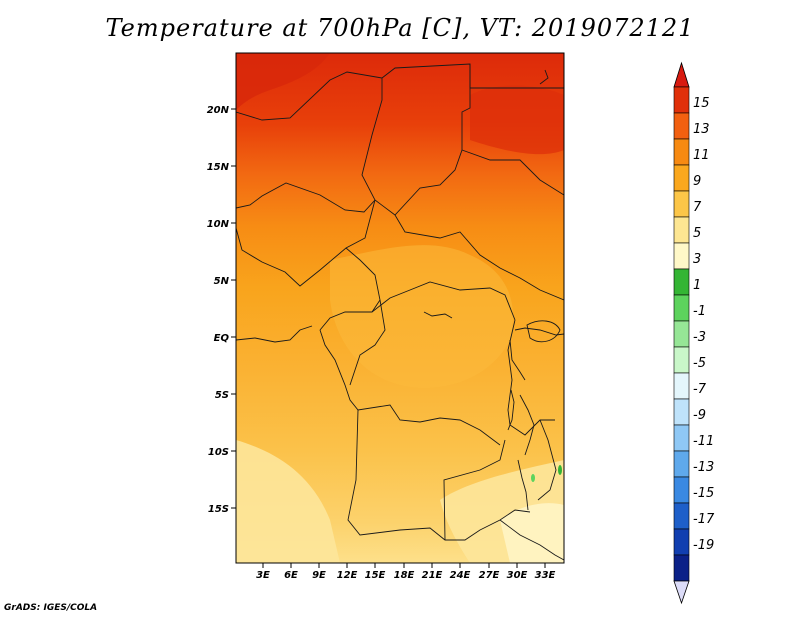 This screenshot has width=800, height=618. I want to click on colorbar-label: -5, so click(699, 363).